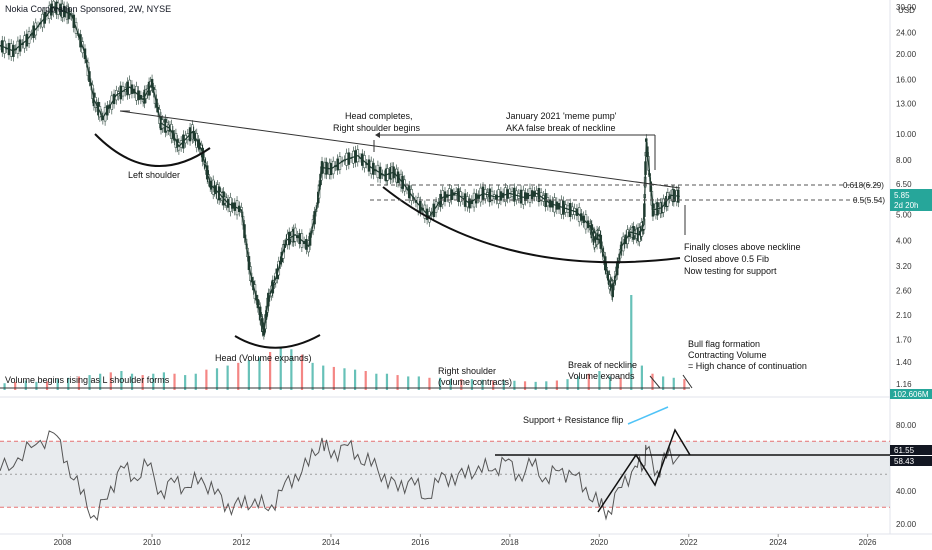  I want to click on last-price: 5.85, so click(902, 195).